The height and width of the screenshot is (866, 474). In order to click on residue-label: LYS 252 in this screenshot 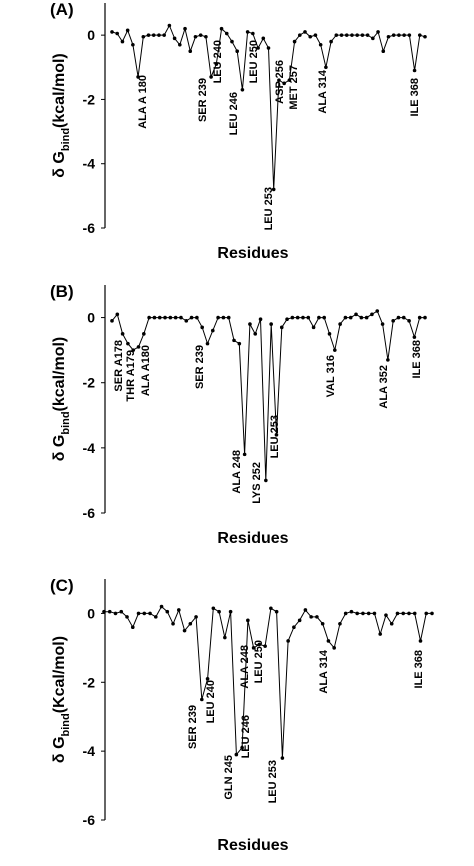, I will do `click(257, 483)`.